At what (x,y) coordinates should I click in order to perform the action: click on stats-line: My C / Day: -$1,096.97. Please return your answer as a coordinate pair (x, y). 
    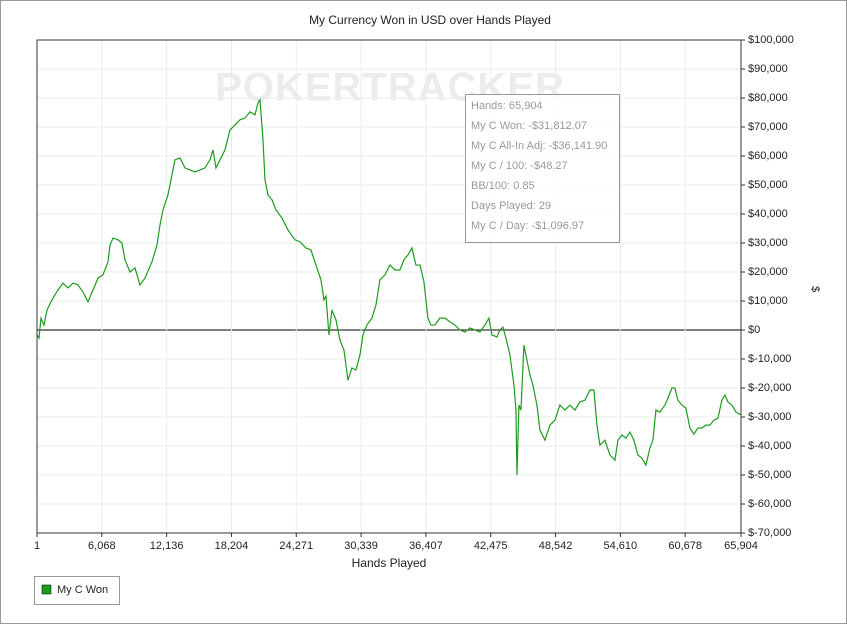
    Looking at the image, I should click on (527, 226).